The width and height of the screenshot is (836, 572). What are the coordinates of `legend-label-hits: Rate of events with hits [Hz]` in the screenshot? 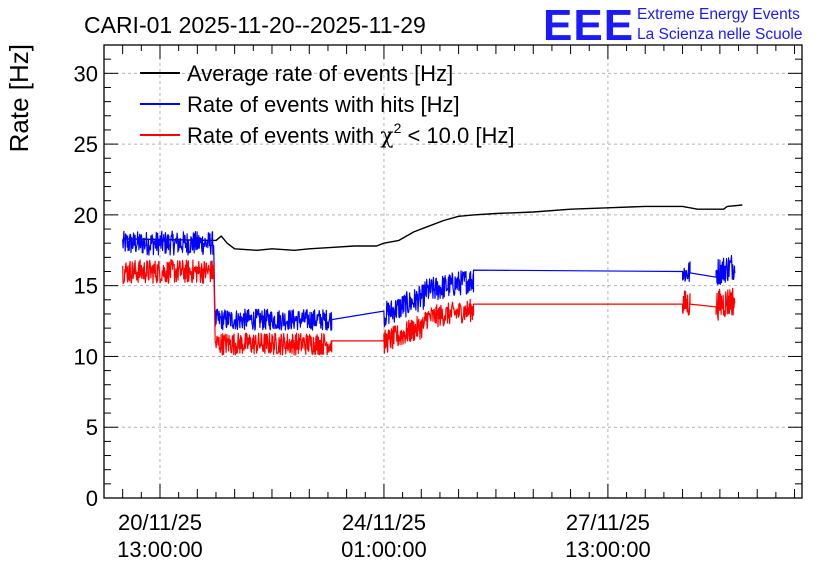 It's located at (323, 104).